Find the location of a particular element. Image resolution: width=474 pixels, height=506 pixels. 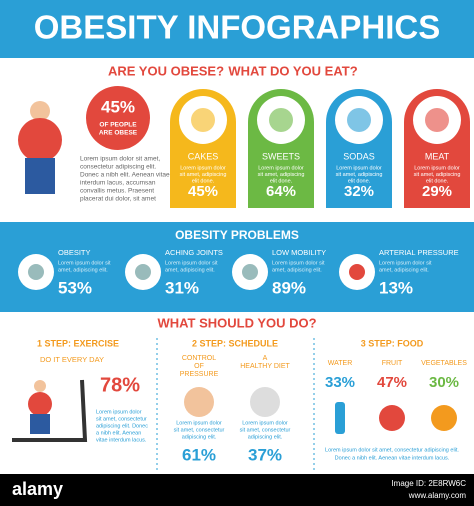

site: www.alamy.com is located at coordinates (437, 495).